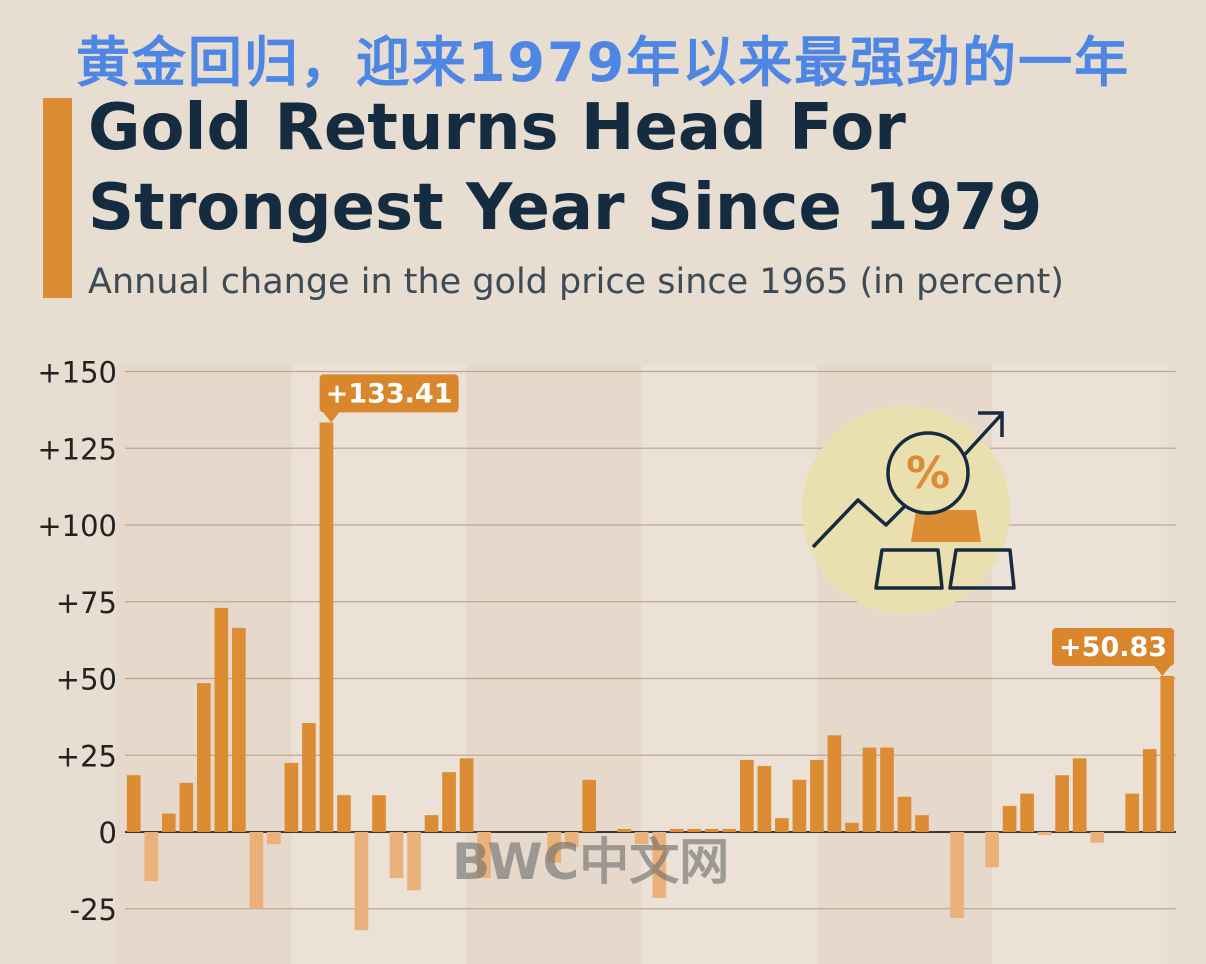  What do you see at coordinates (565, 208) in the screenshot?
I see `title-line-2: Strongest Year Since 1979` at bounding box center [565, 208].